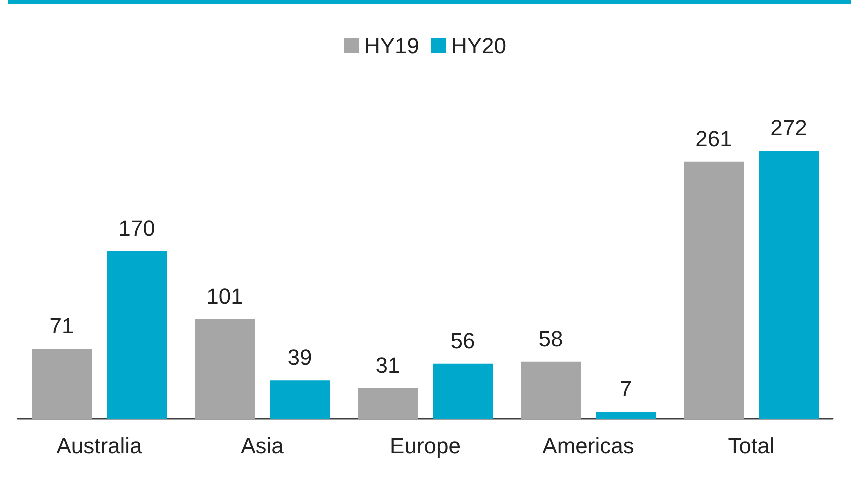  Describe the element at coordinates (137, 228) in the screenshot. I see `data-label: 170` at that location.